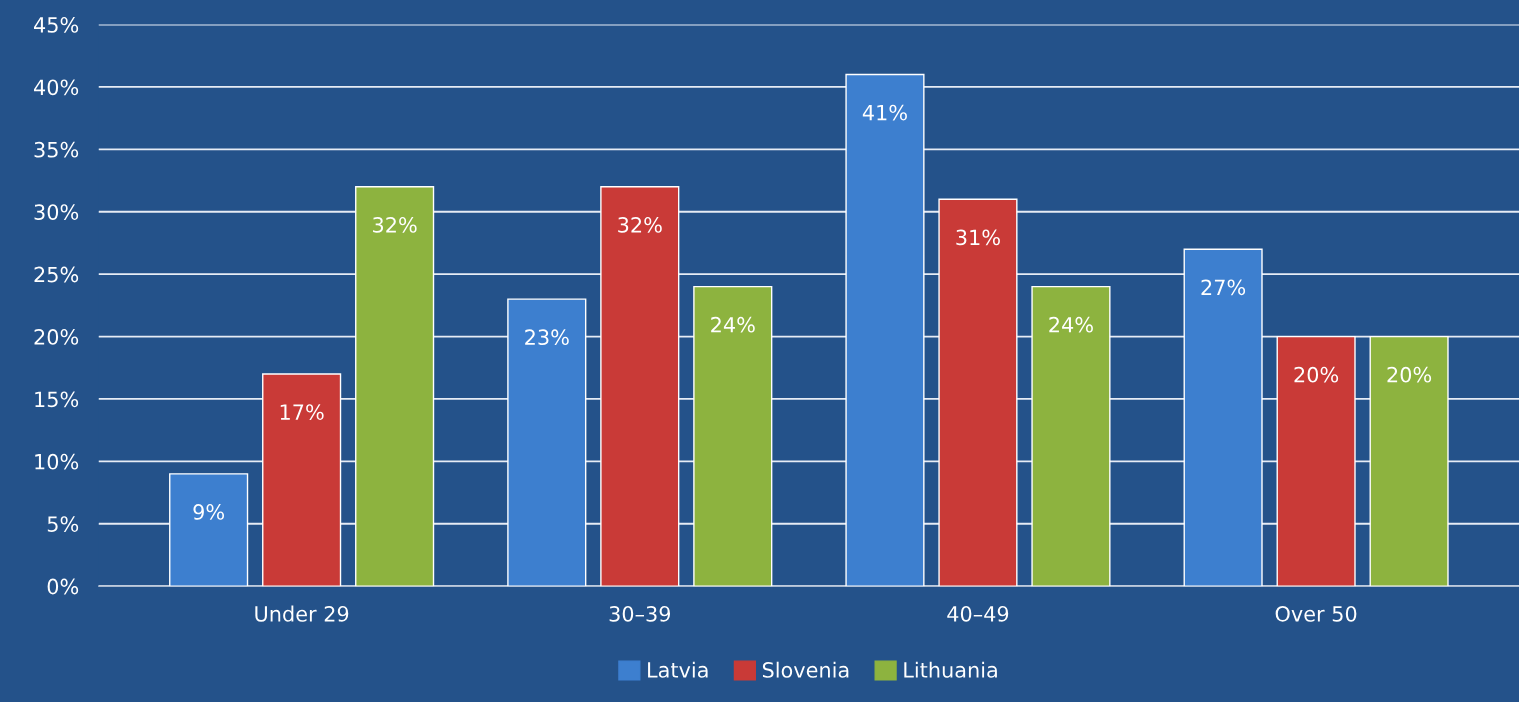 Image resolution: width=1519 pixels, height=702 pixels. I want to click on y-tick-label: 40%, so click(56, 87).